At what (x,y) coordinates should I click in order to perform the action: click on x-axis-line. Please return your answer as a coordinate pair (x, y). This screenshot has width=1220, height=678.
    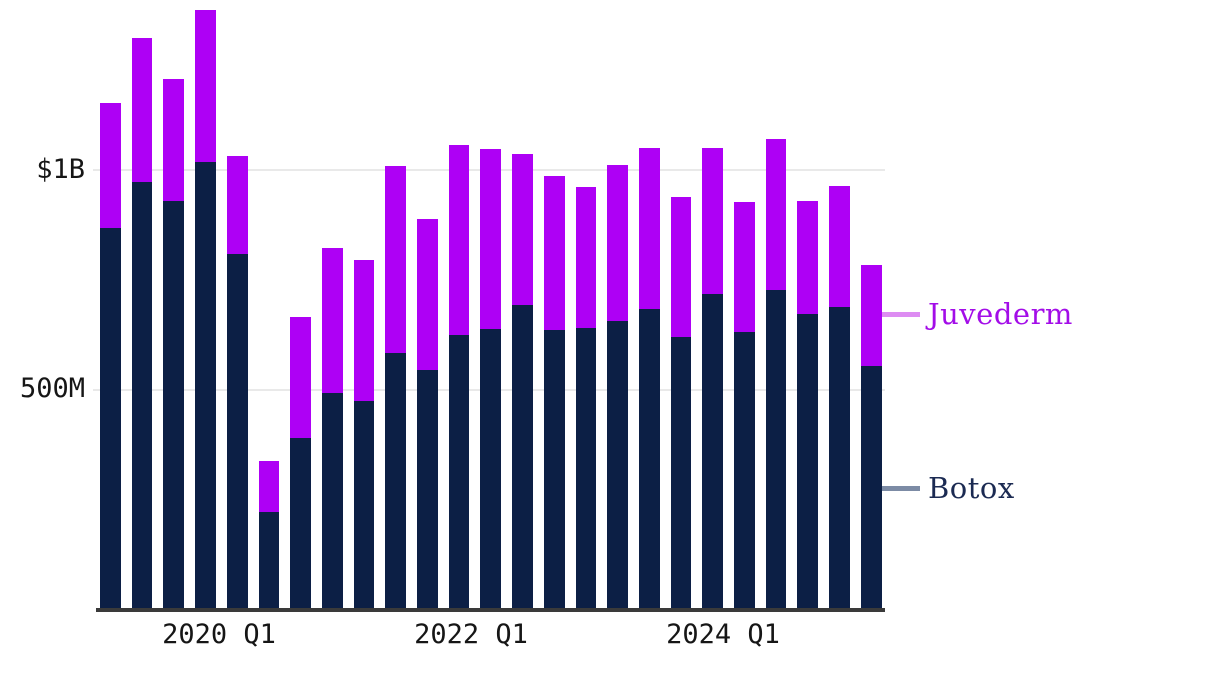
    Looking at the image, I should click on (490, 610).